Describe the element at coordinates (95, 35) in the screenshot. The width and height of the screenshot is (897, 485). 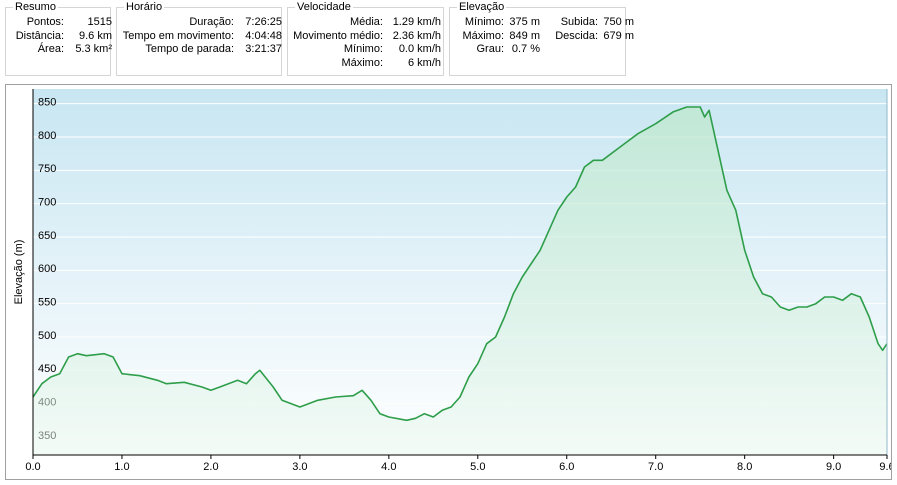
I see `stat-value: 9.6 km` at that location.